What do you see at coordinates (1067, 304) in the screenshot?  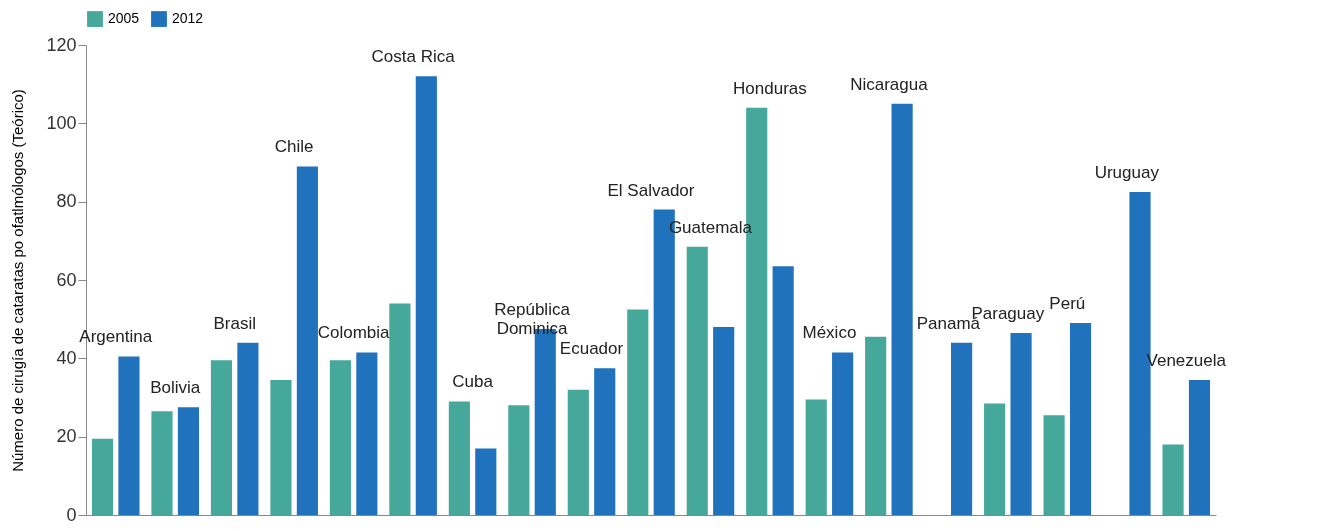 I see `x-tick-label: Perú` at bounding box center [1067, 304].